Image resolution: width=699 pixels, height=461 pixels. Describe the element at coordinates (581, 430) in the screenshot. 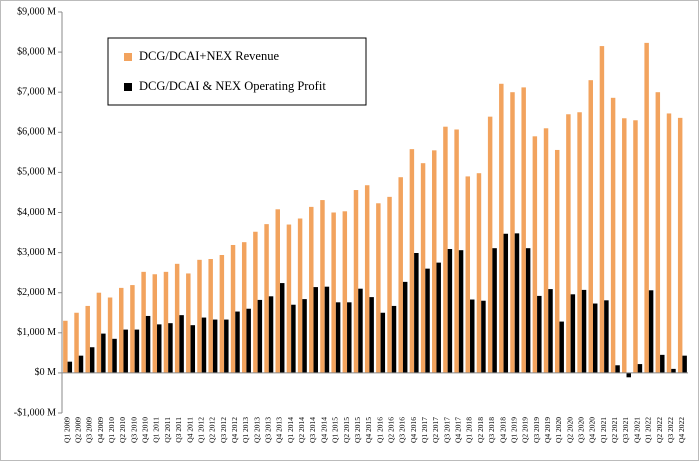

I see `x-tick-label: Q3 2020` at that location.